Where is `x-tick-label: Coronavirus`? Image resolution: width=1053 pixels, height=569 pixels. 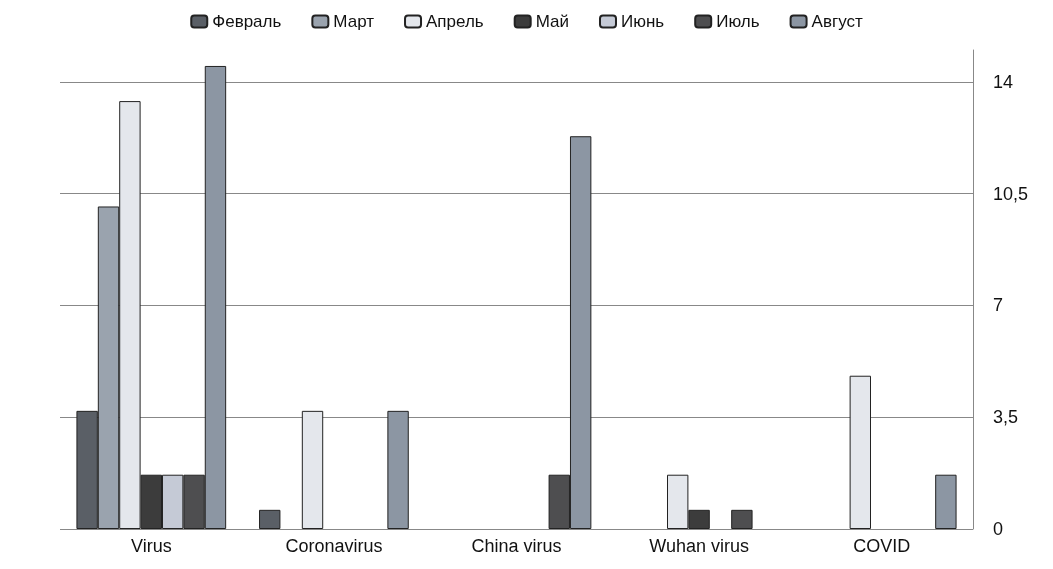
x-tick-label: Coronavirus is located at coordinates (334, 546).